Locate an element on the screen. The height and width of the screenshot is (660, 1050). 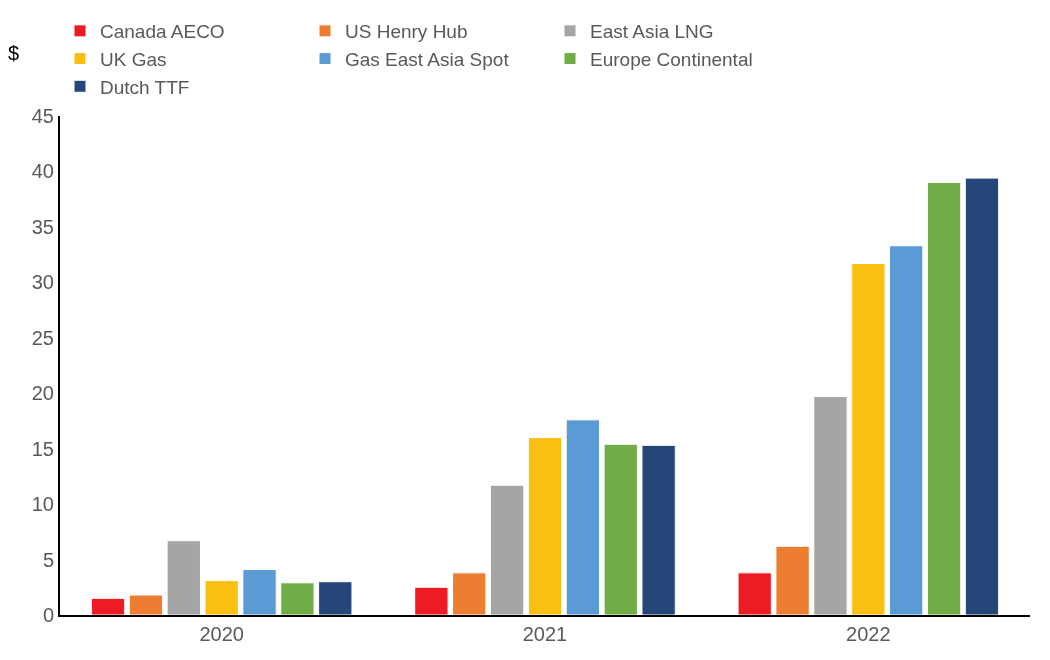
y-tick-label: 15 is located at coordinates (42, 448).